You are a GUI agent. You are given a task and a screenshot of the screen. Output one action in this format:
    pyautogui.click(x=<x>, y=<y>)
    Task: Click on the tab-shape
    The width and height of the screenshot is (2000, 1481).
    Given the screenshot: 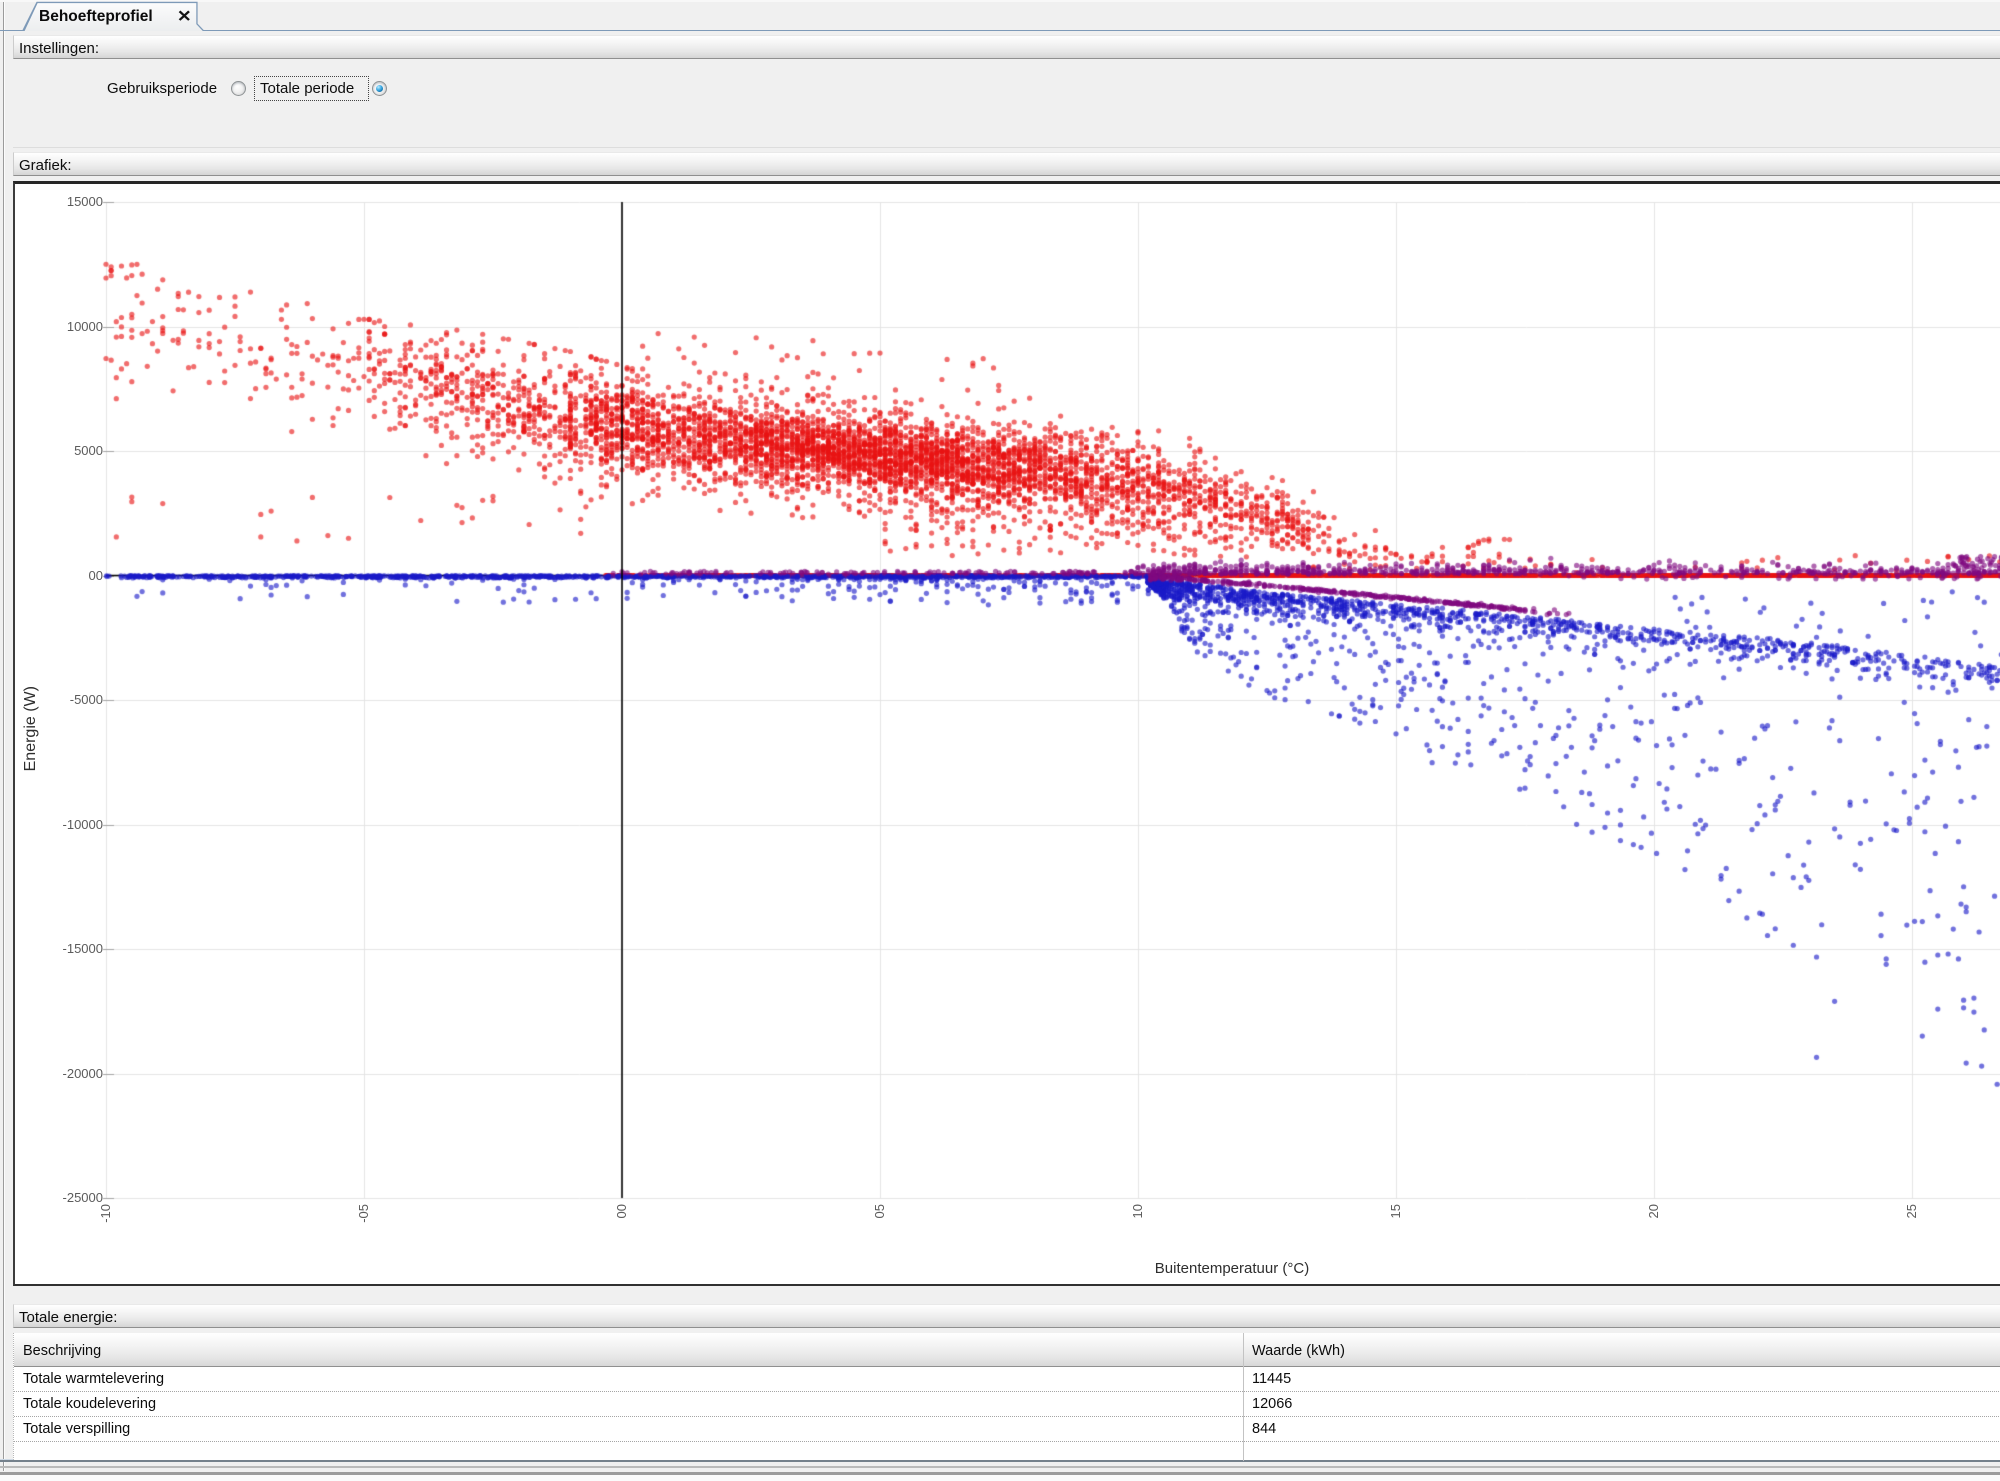 What is the action you would take?
    pyautogui.click(x=113, y=17)
    